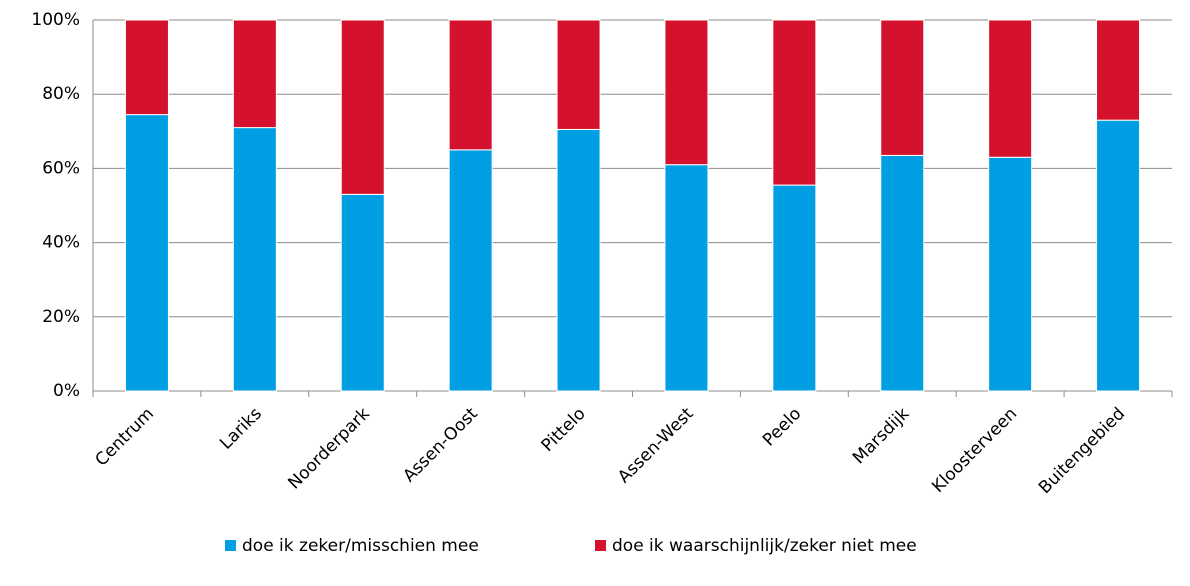  Describe the element at coordinates (881, 436) in the screenshot. I see `x-tick-label: Marsdijk` at that location.